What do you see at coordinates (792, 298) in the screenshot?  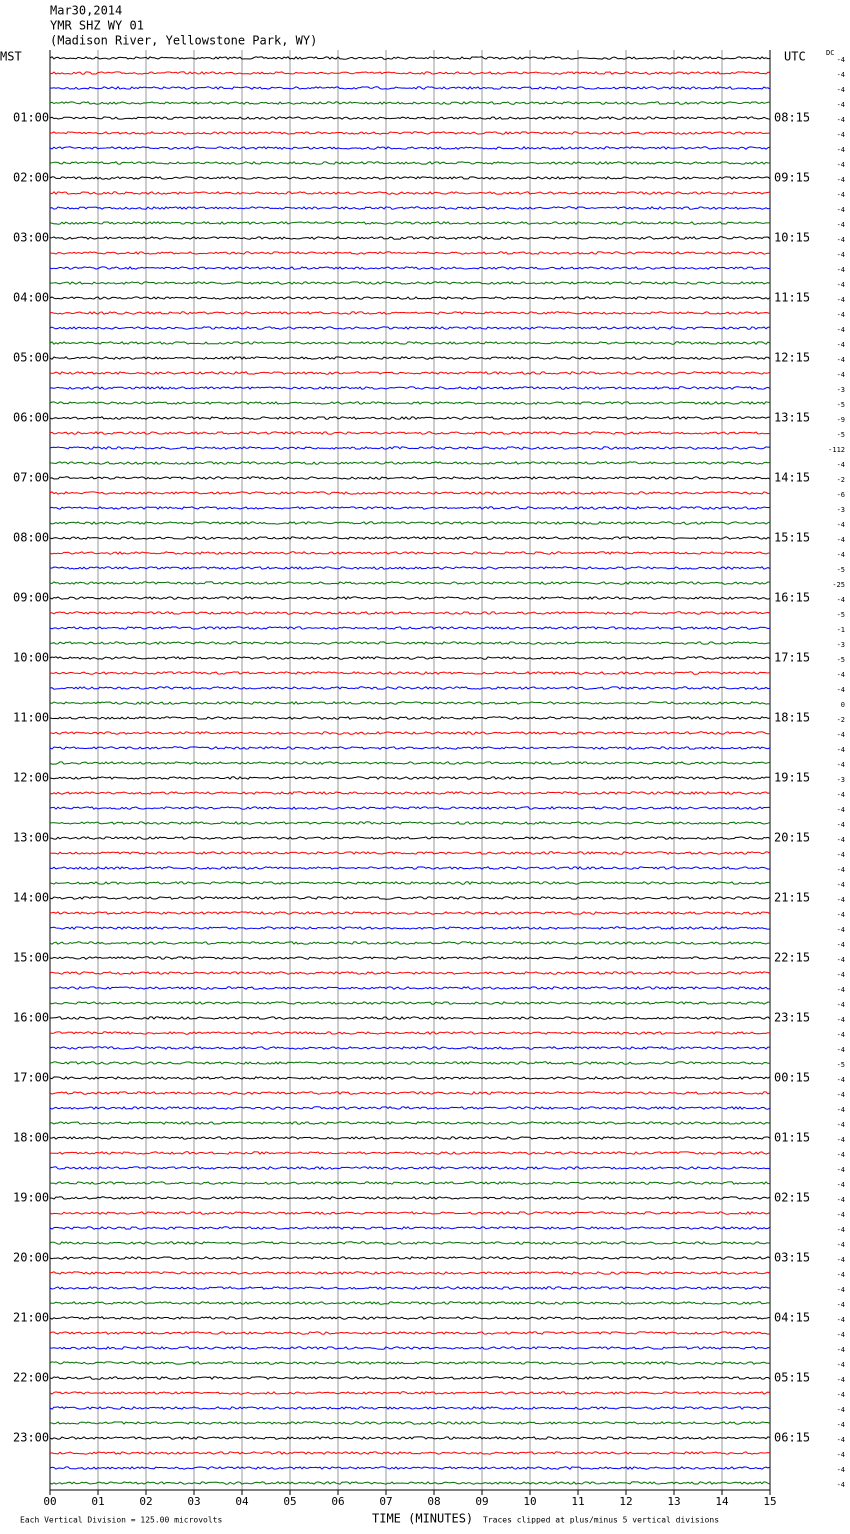 I see `utc-label: 11:15` at bounding box center [792, 298].